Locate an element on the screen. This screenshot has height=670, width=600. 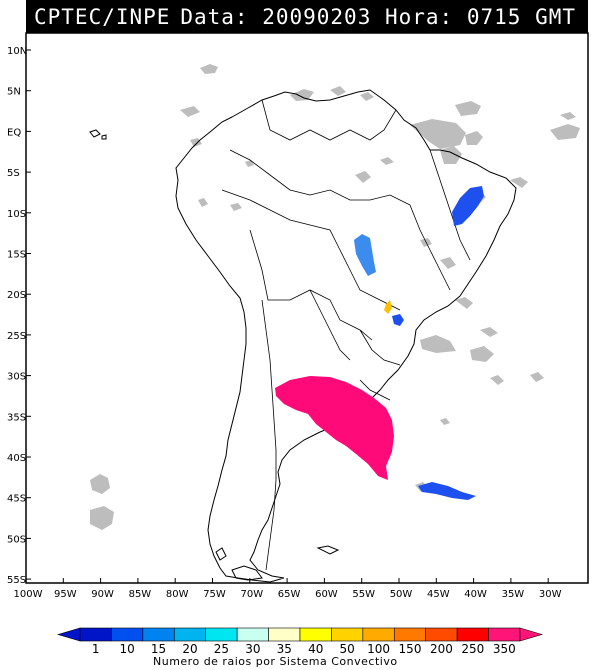
lat-label: 15S is located at coordinates (16, 255).